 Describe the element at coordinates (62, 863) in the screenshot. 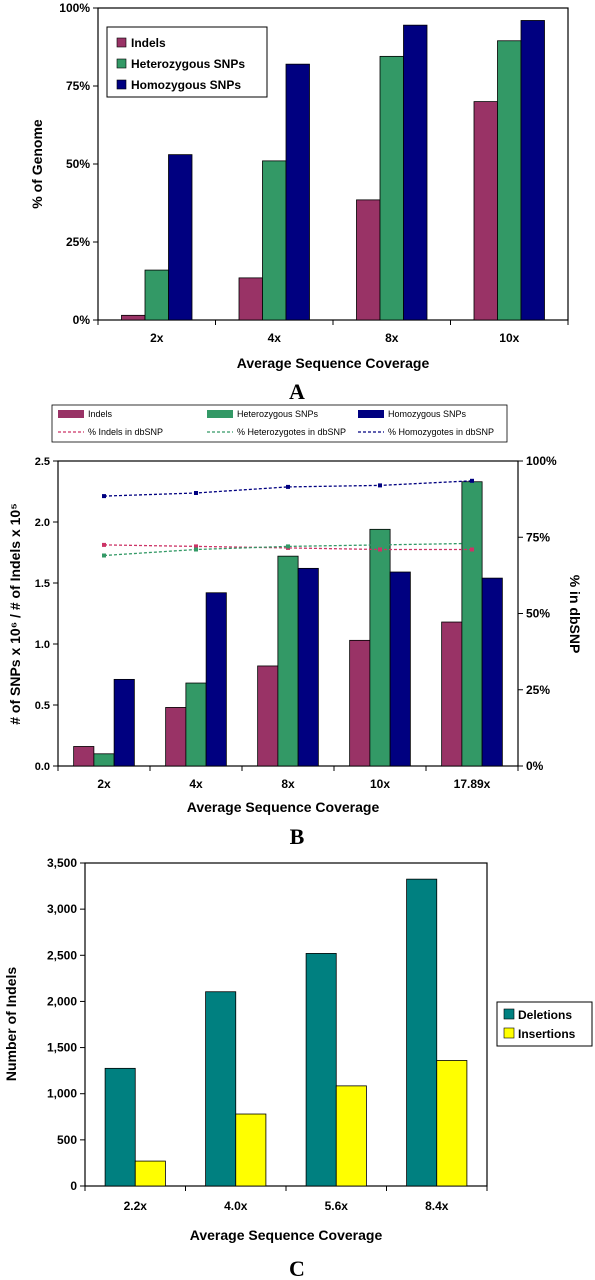

I see `y-tick-label: 3,500` at that location.